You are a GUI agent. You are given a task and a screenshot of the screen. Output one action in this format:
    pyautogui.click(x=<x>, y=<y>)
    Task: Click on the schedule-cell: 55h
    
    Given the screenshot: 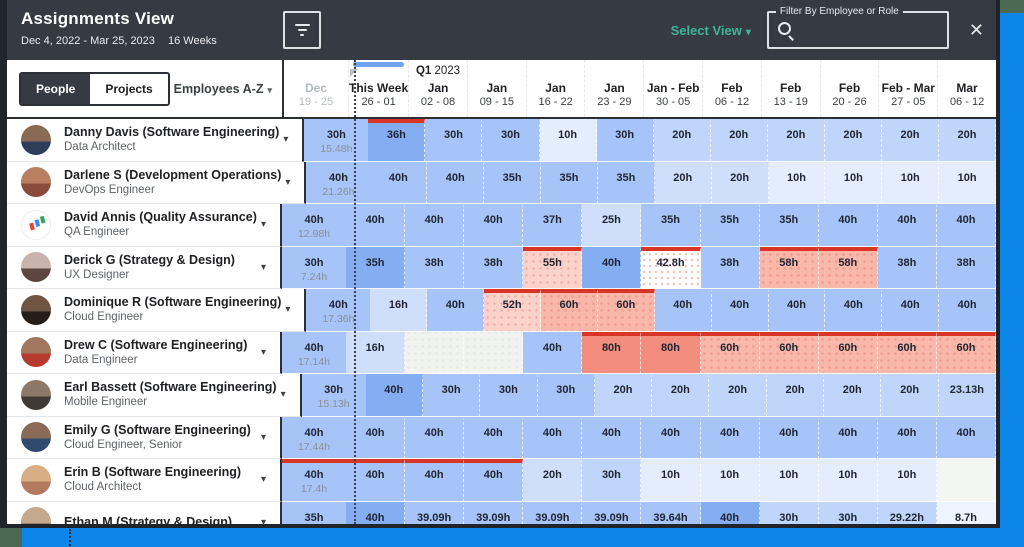 What is the action you would take?
    pyautogui.click(x=553, y=267)
    